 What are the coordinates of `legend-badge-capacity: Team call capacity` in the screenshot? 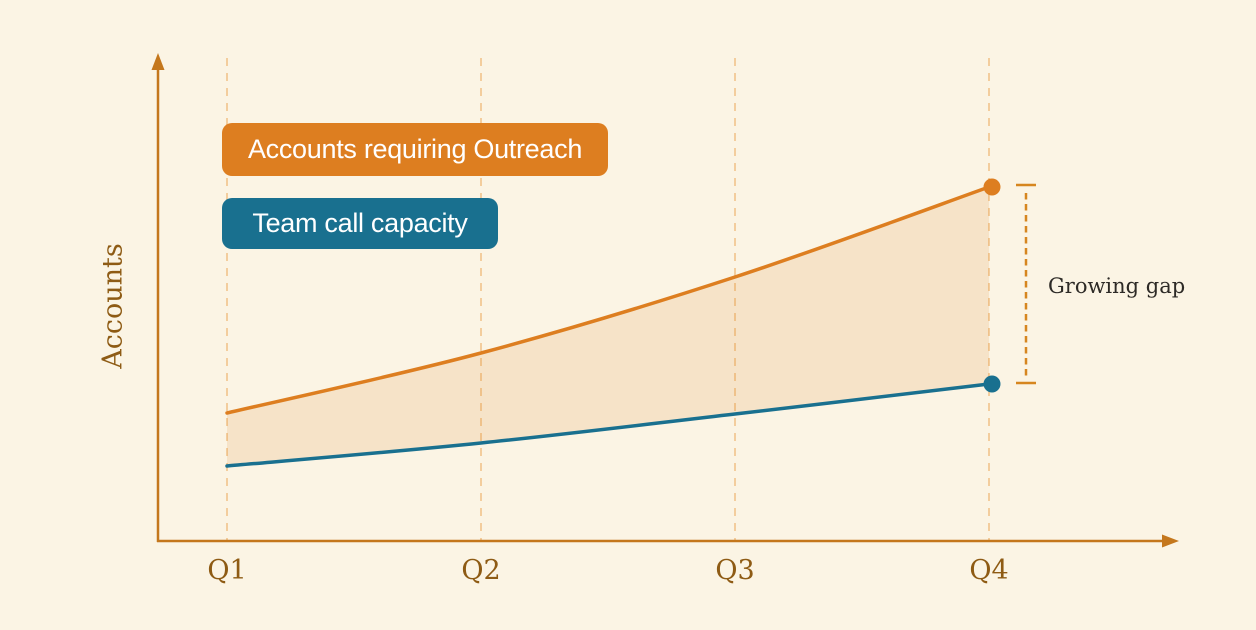 It's located at (360, 223).